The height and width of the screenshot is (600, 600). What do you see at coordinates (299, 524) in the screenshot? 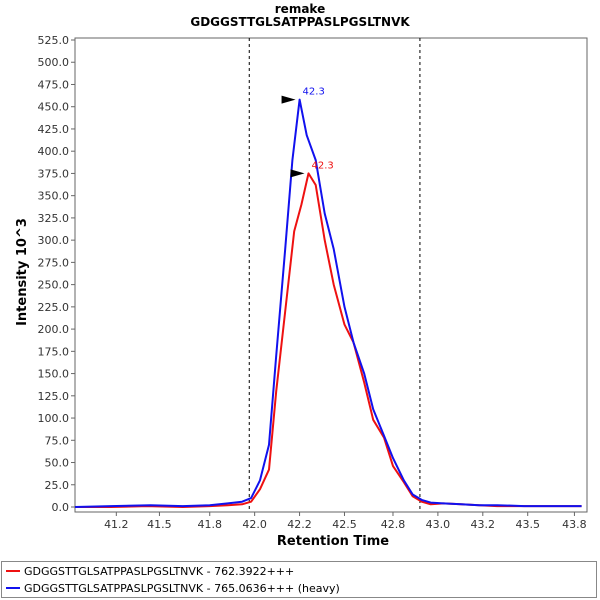
I see `x-tick-label: 42.2` at bounding box center [299, 524].